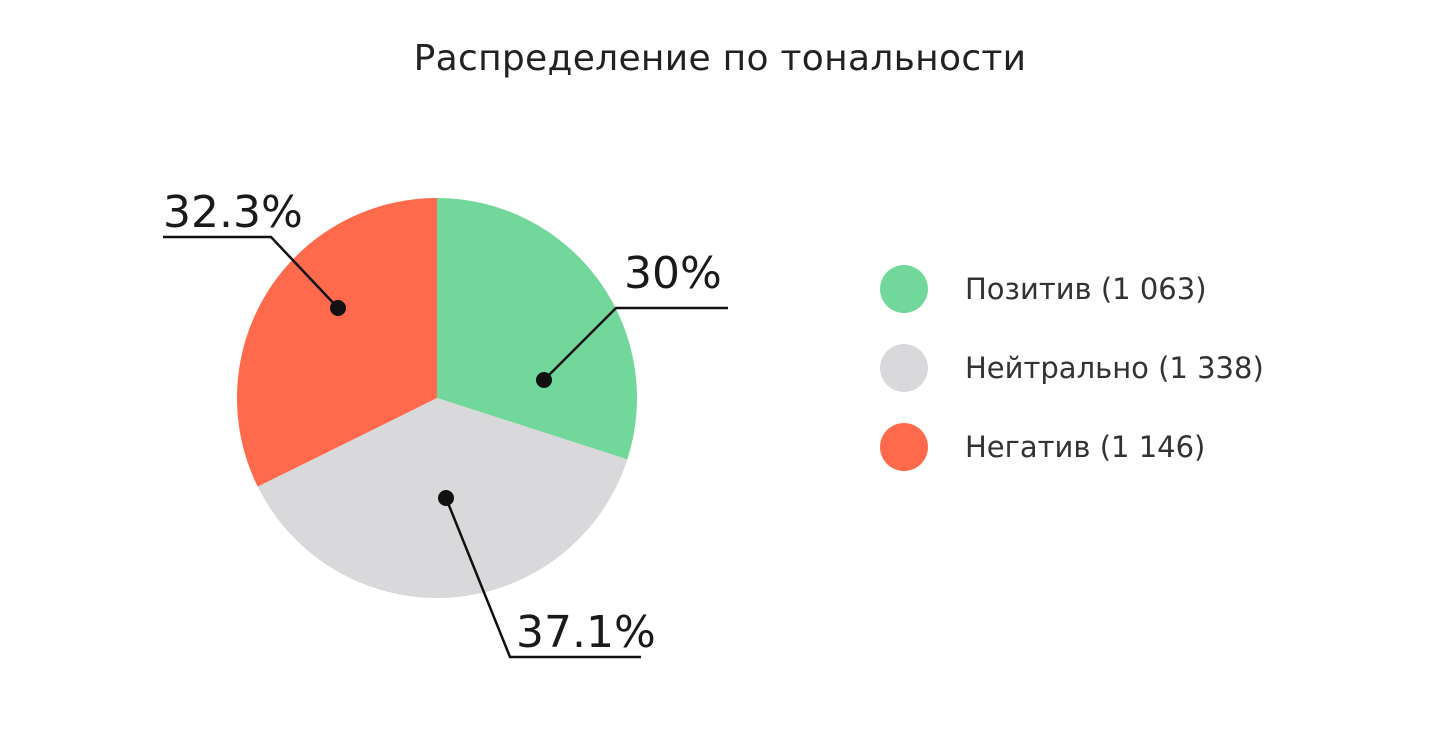 The image size is (1440, 731). Describe the element at coordinates (904, 447) in the screenshot. I see `legend-swatch-negative` at that location.